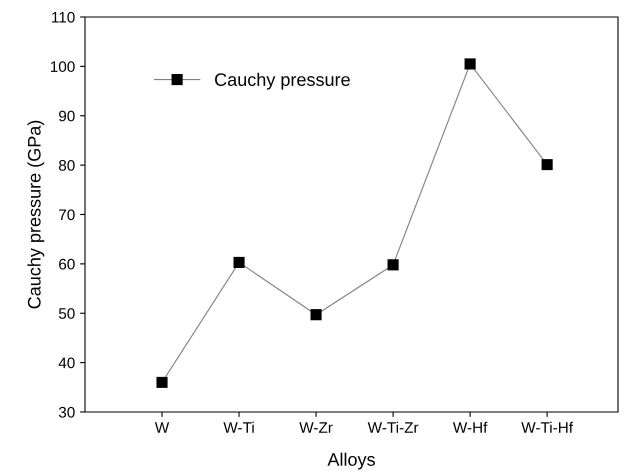 The image size is (628, 475). Describe the element at coordinates (67, 264) in the screenshot. I see `y-tick-label: 60` at that location.